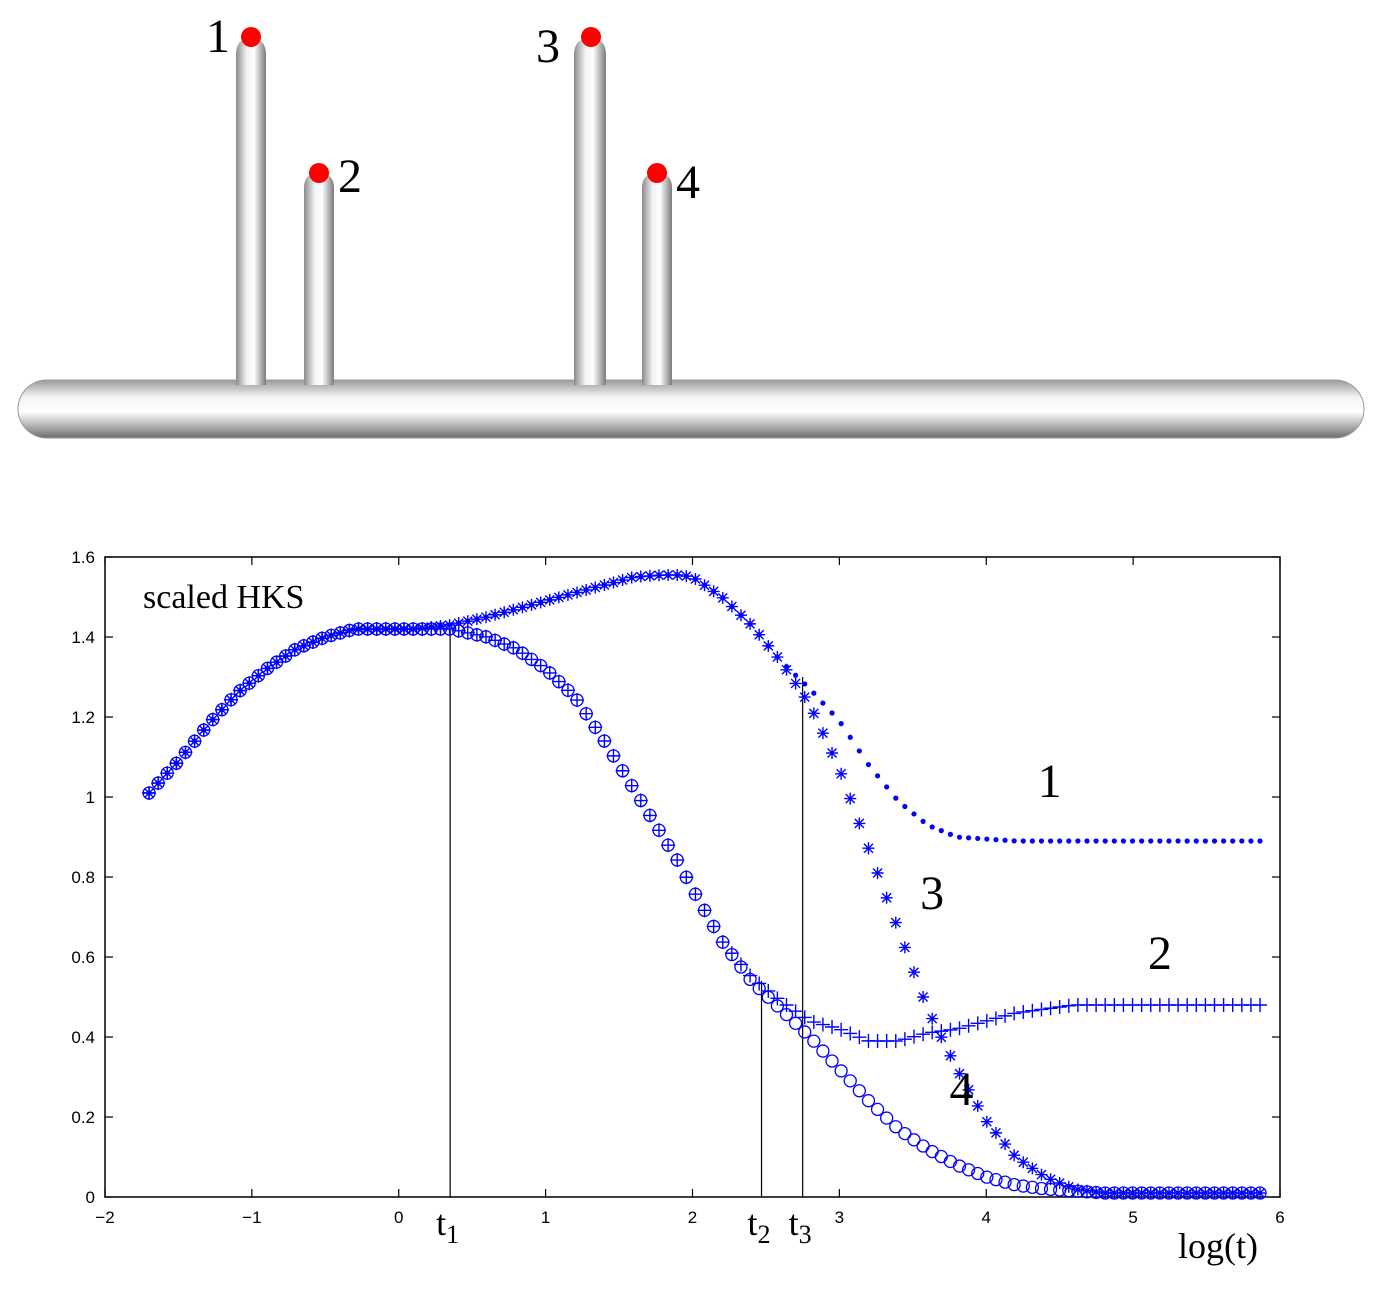  Describe the element at coordinates (251, 1217) in the screenshot. I see `x-tick-label: −1` at that location.